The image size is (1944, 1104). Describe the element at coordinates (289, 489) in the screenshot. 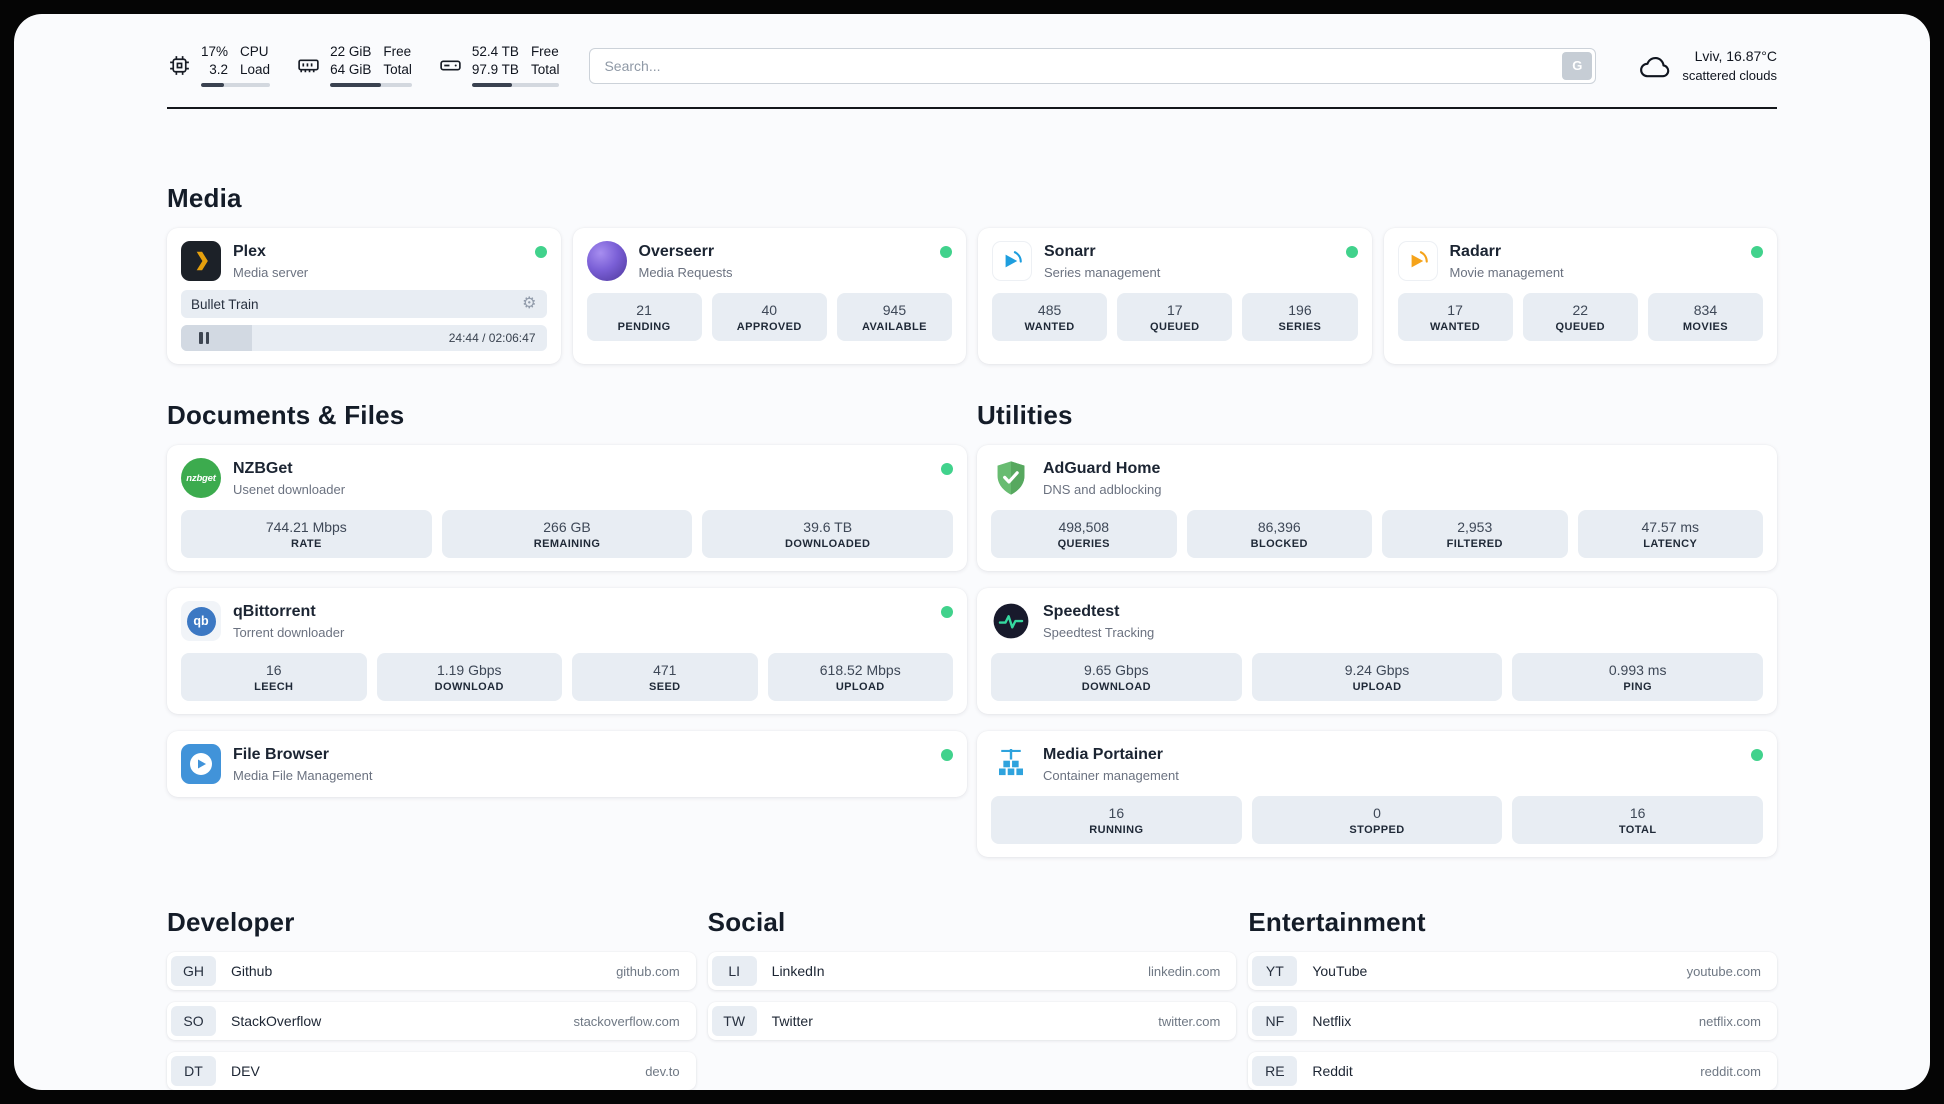

I see `app-subtitle: Usenet downloader` at that location.